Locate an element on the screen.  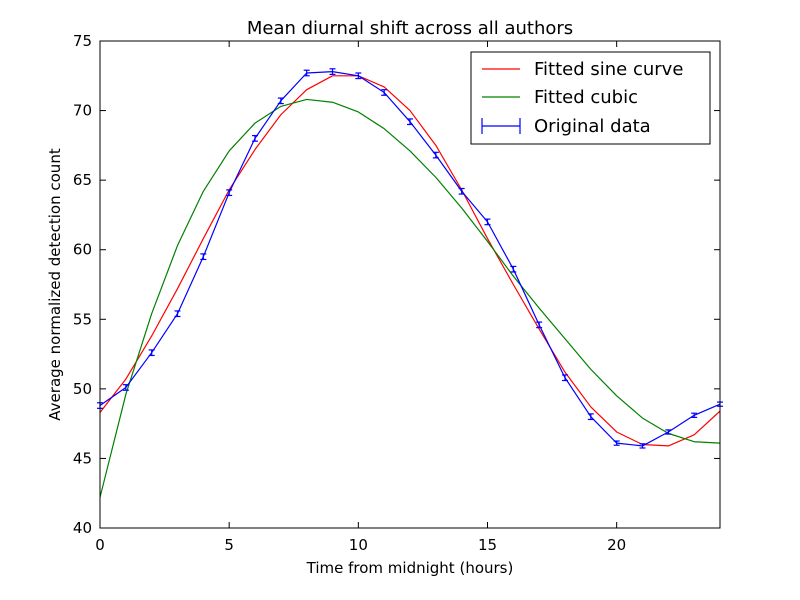
y-tick-label: 45 is located at coordinates (82, 458).